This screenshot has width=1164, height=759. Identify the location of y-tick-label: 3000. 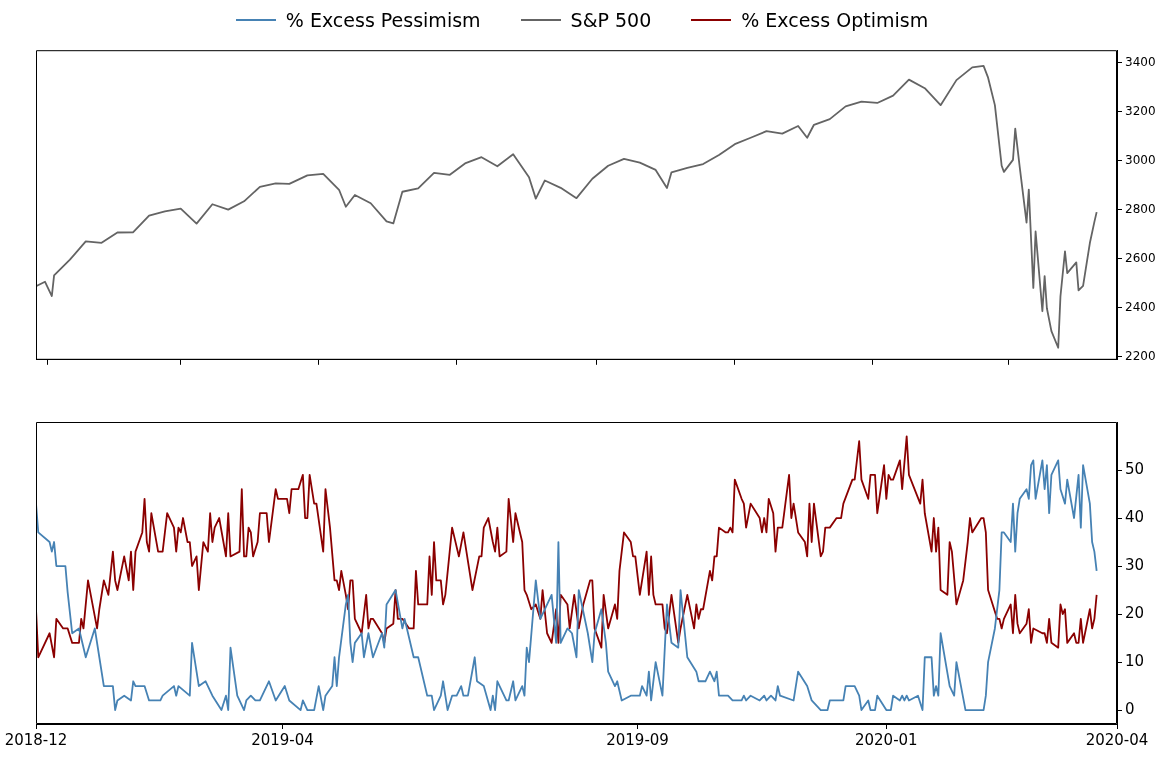
(1140, 159).